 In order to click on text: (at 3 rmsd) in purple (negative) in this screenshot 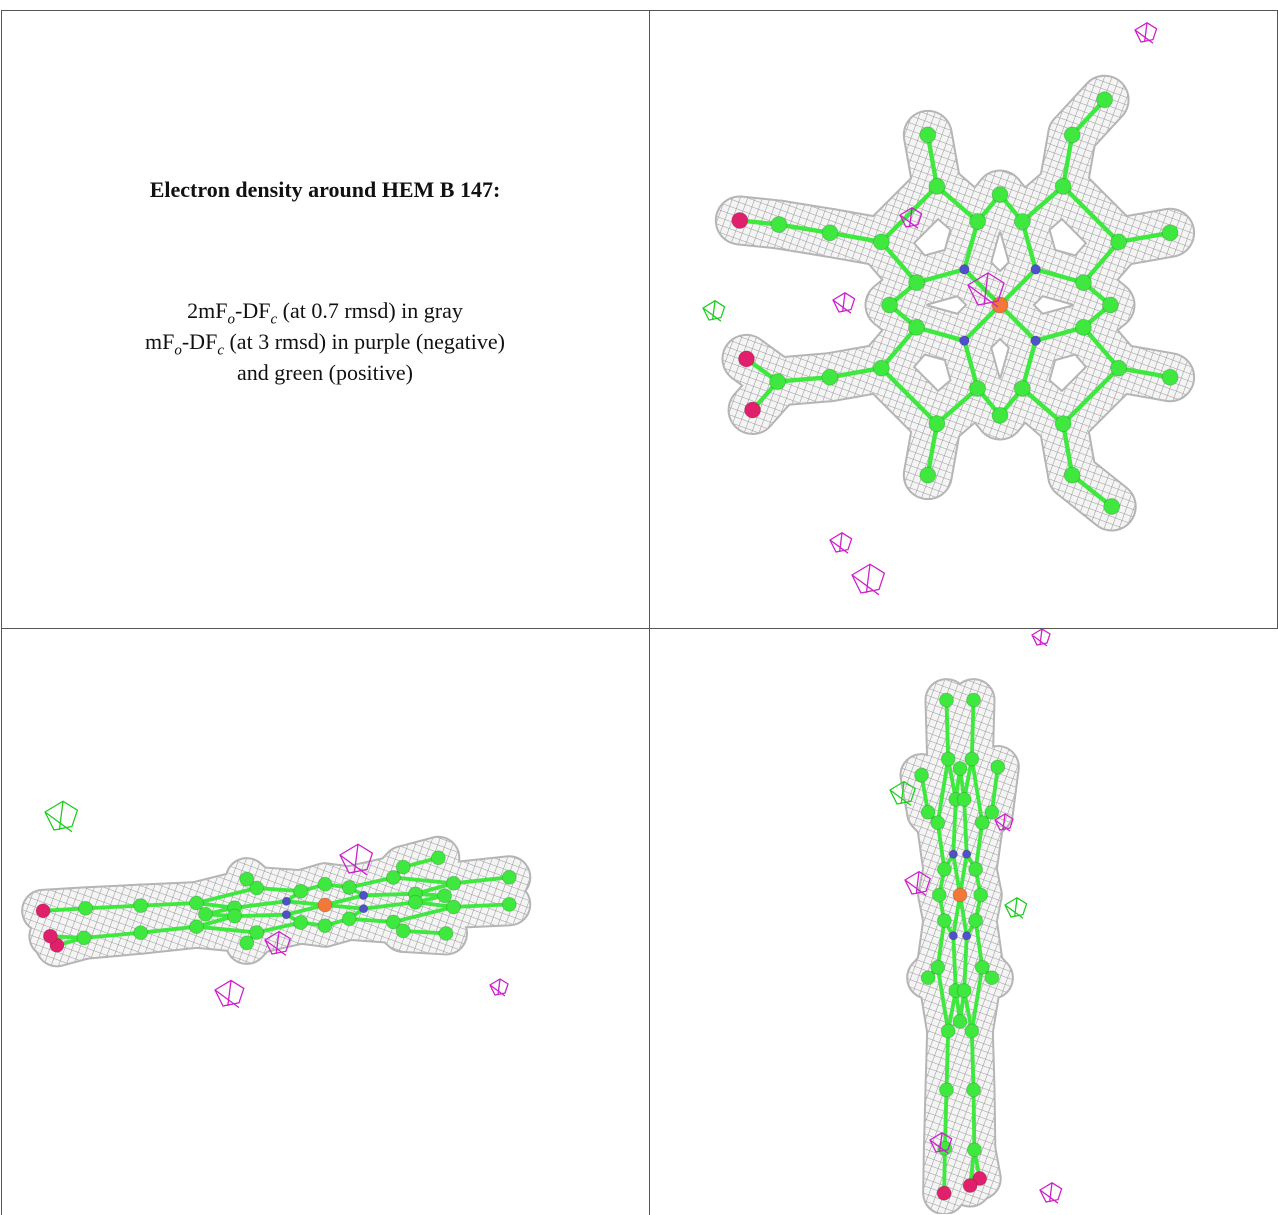, I will do `click(364, 341)`.